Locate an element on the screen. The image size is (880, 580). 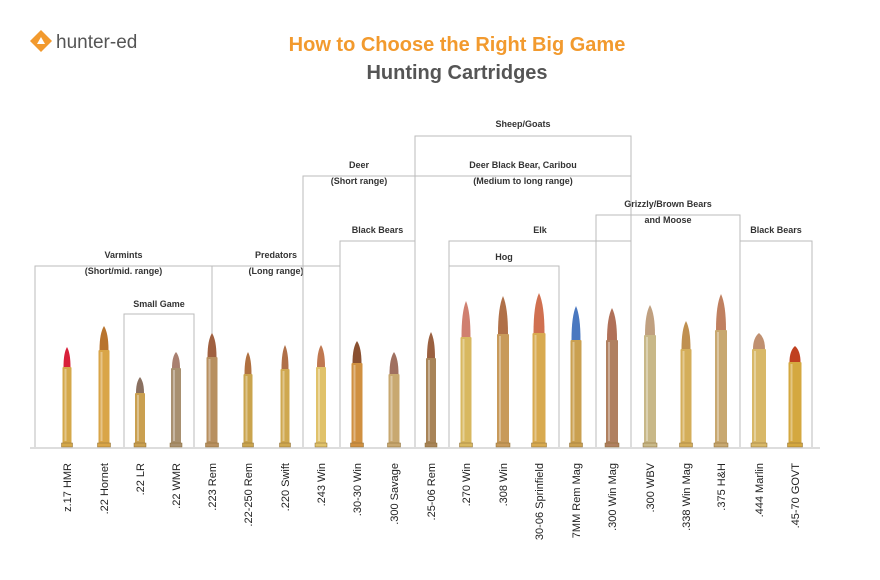
cartridge-label: .270 Win is located at coordinates (467, 484).